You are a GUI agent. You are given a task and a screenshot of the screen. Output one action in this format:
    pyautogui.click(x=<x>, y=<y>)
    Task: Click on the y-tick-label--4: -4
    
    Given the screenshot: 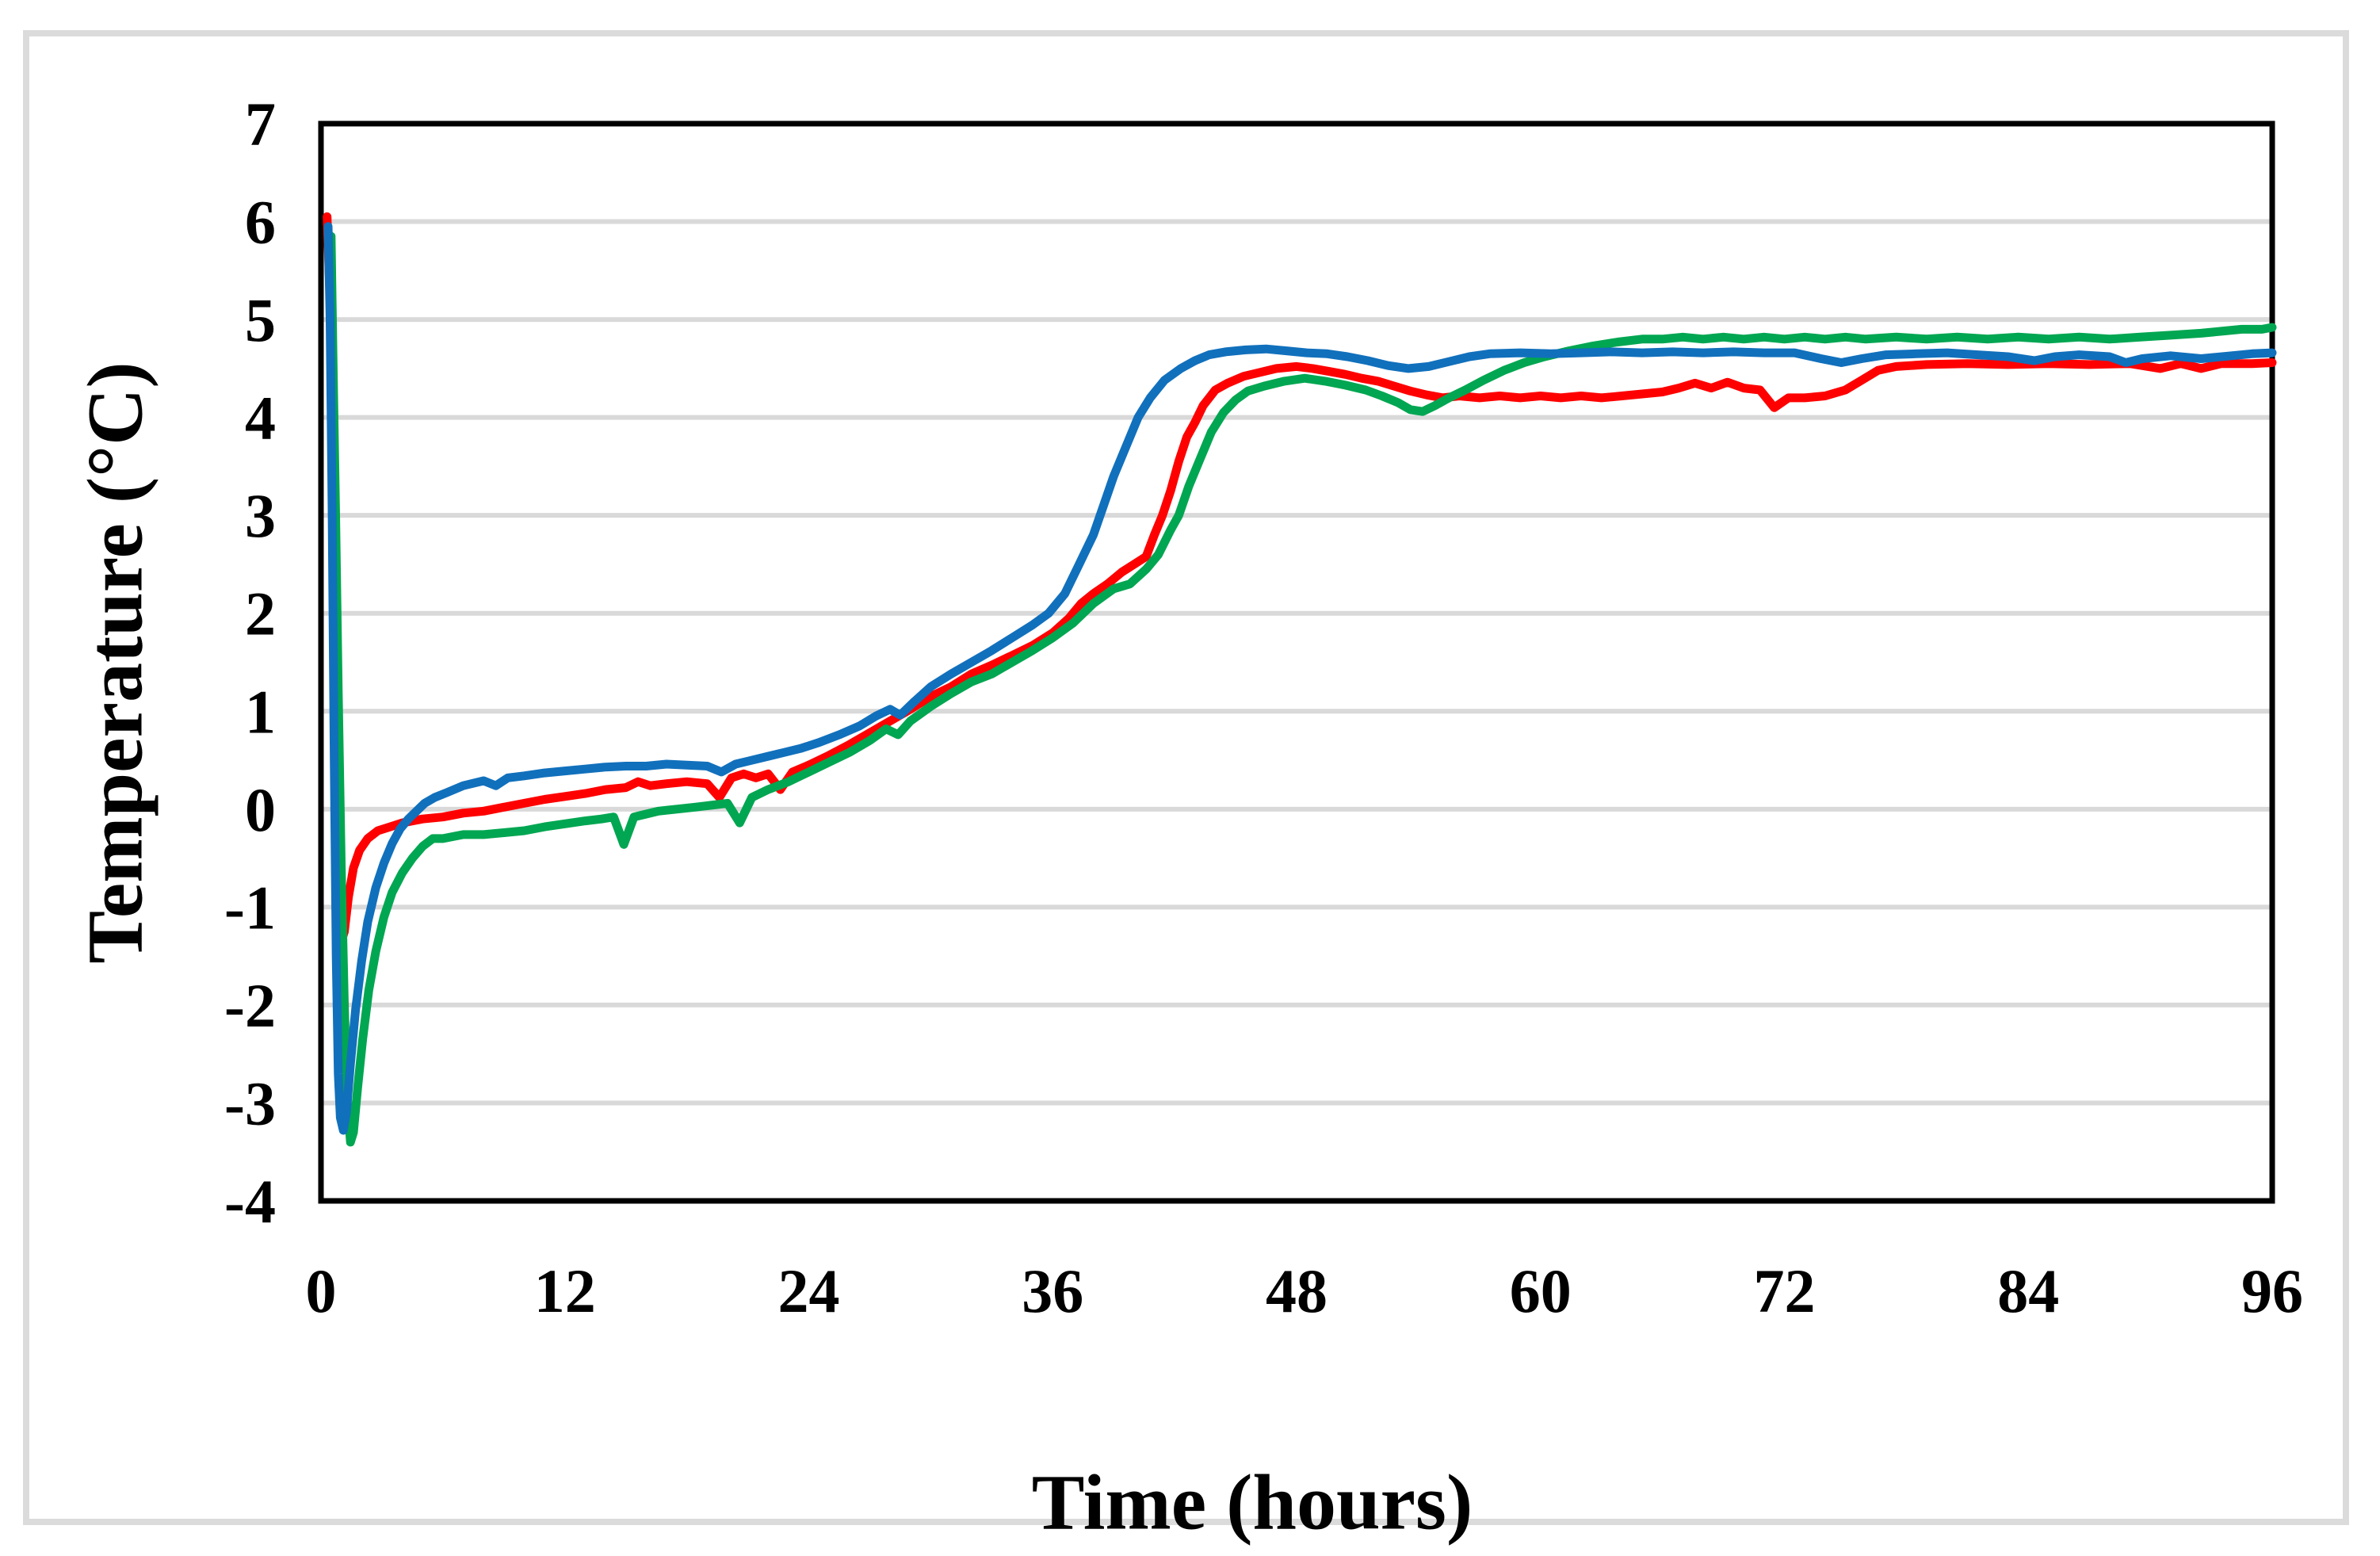 What is the action you would take?
    pyautogui.click(x=250, y=1201)
    